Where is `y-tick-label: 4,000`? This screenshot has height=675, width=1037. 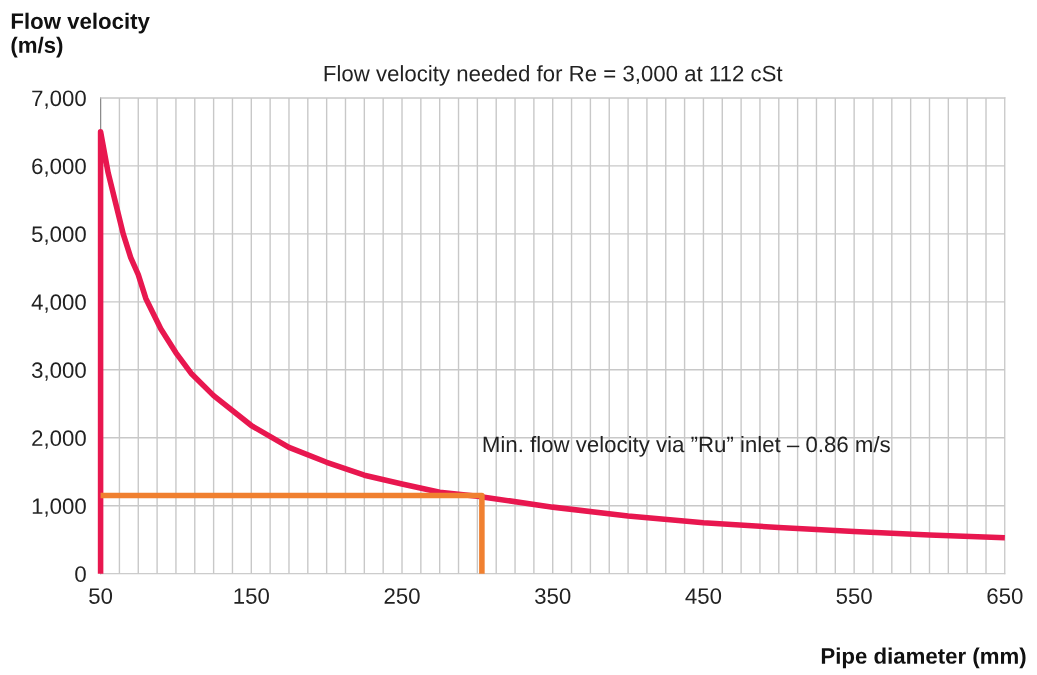
y-tick-label: 4,000 is located at coordinates (58, 303).